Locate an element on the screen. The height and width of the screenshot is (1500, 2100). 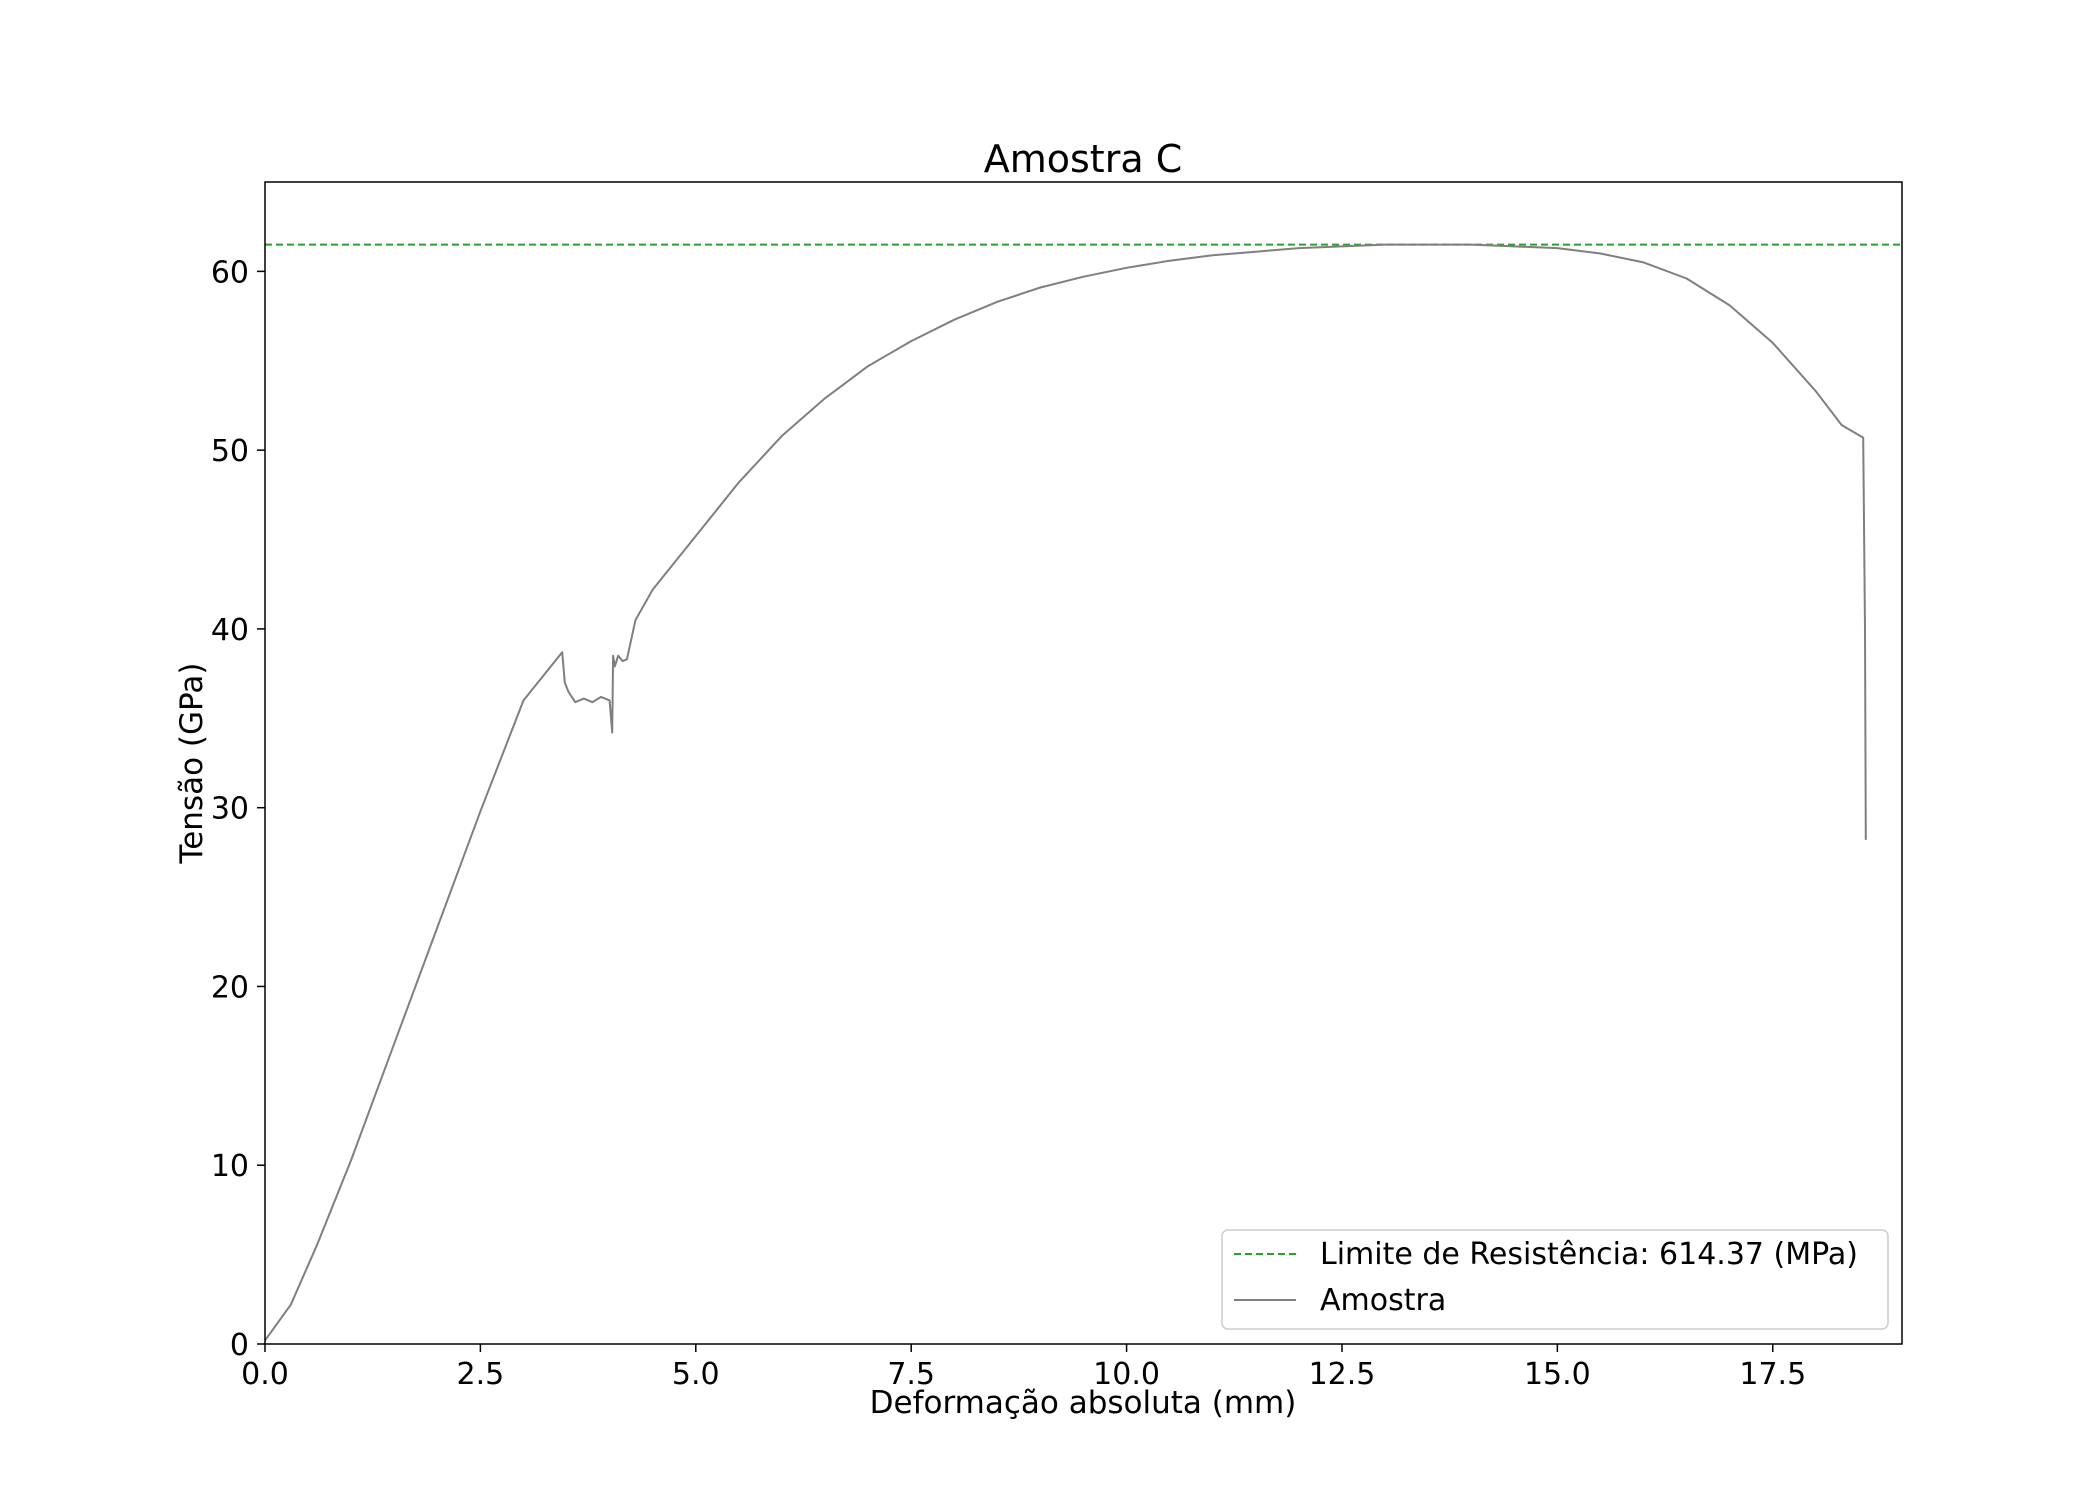
legend-box is located at coordinates (1555, 1279).